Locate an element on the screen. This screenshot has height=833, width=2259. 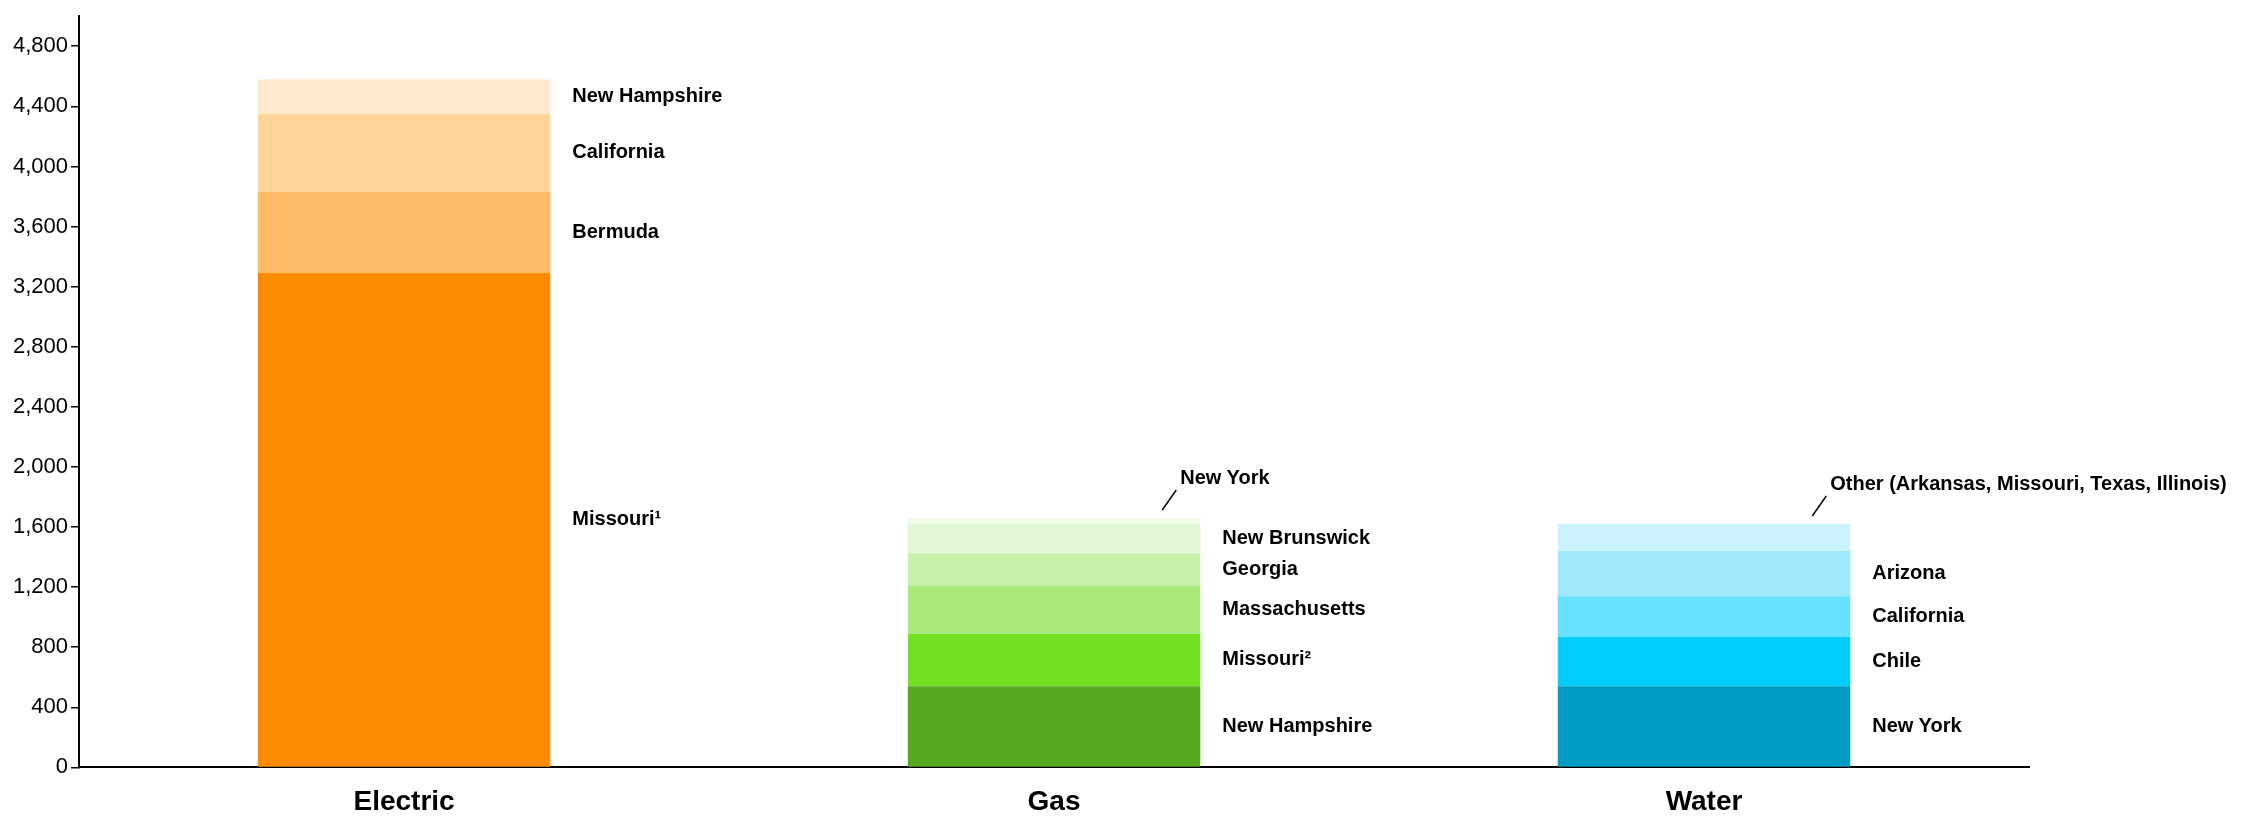
series-label: Chile is located at coordinates (1897, 660).